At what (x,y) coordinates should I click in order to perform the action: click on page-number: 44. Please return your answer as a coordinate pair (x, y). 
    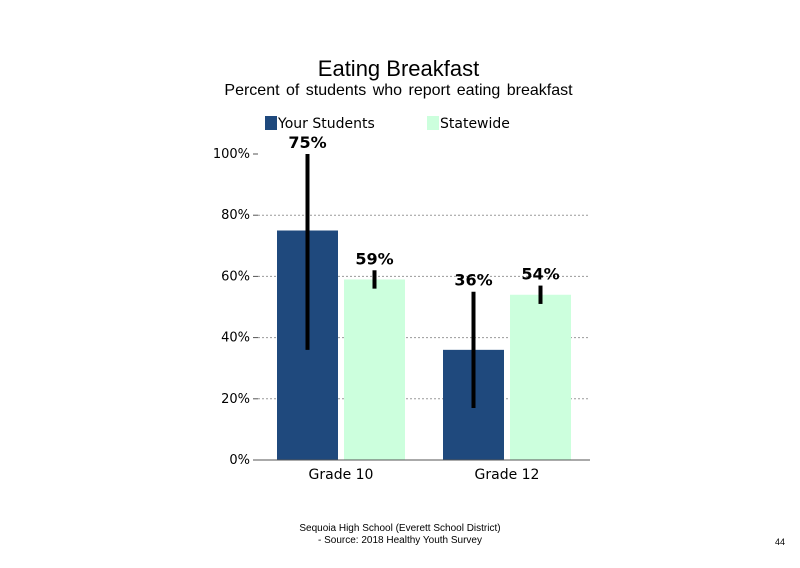
    Looking at the image, I should click on (779, 542).